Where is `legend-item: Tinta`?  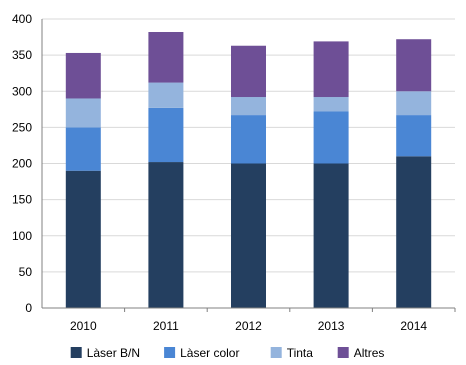 legend-item: Tinta is located at coordinates (292, 353).